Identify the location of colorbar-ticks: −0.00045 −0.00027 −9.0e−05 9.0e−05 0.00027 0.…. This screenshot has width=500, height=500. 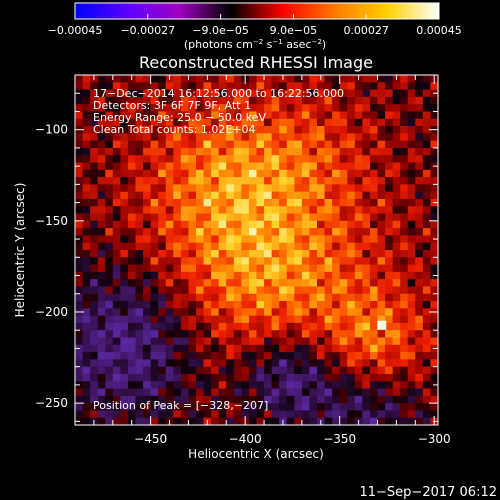
(255, 25).